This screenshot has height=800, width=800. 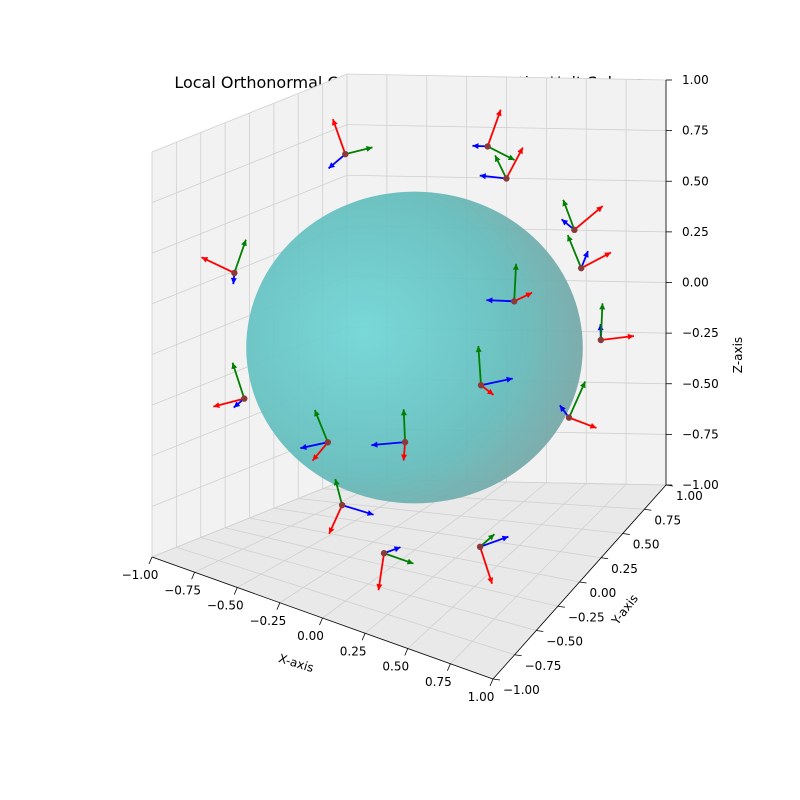 What do you see at coordinates (509, 379) in the screenshot?
I see `tangent1-arrow-0-head` at bounding box center [509, 379].